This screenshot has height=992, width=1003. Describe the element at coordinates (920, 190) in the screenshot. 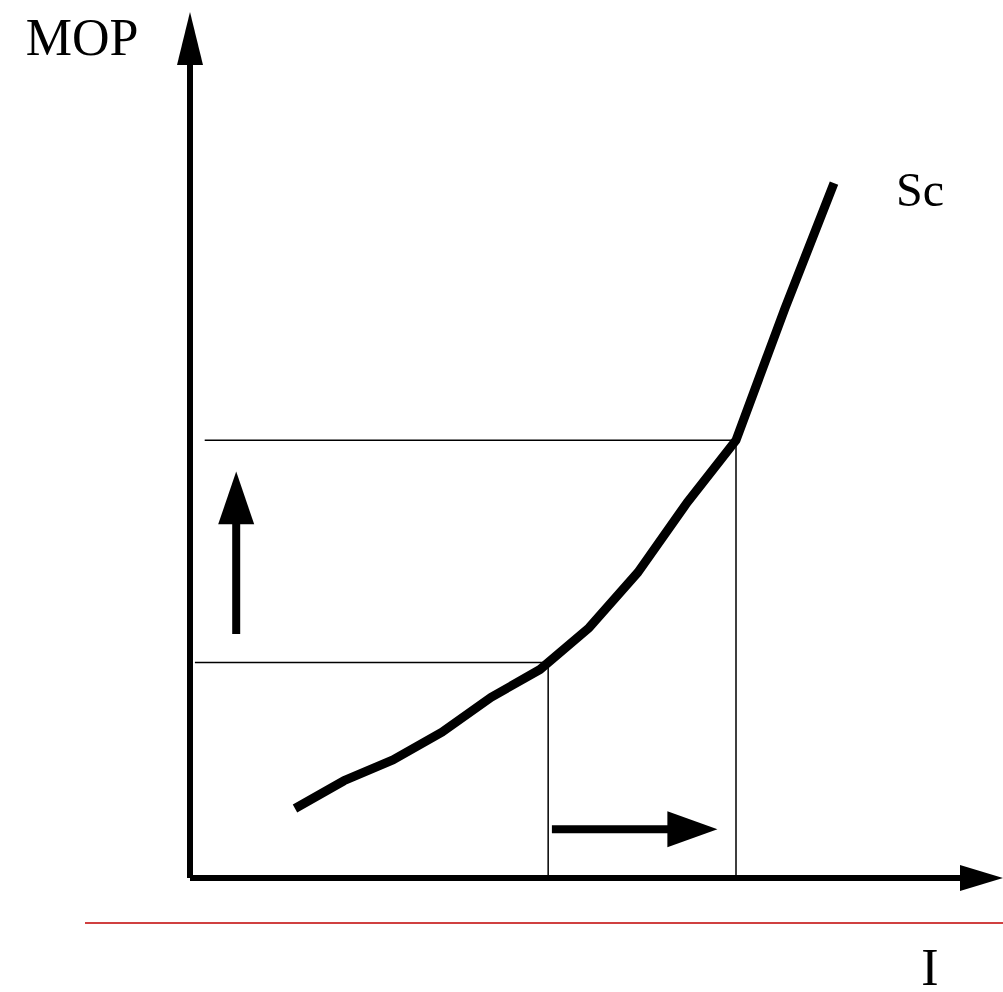

I see `series-label: Sc` at that location.